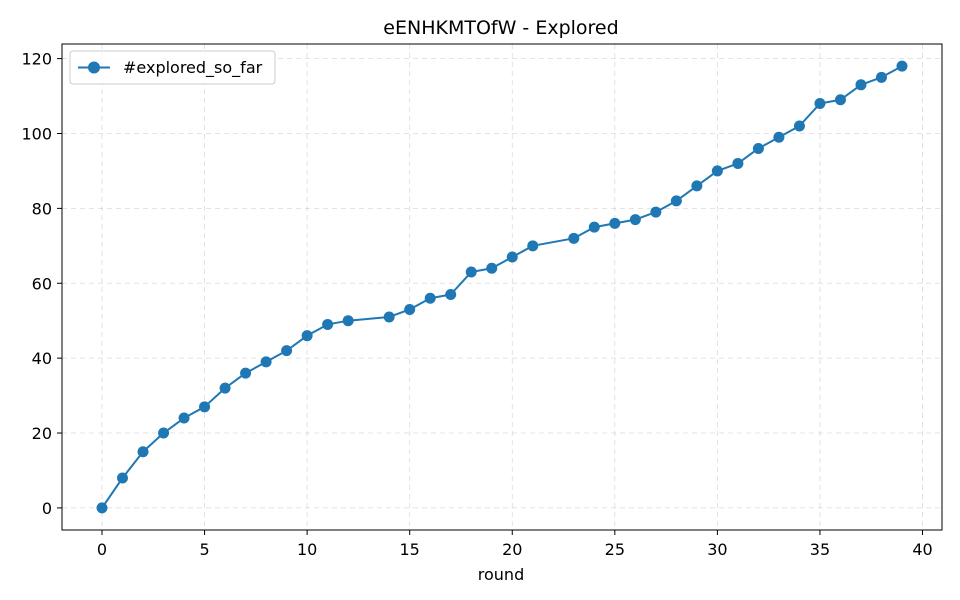 The width and height of the screenshot is (960, 600). Describe the element at coordinates (36, 59) in the screenshot. I see `y-tick-label: 120` at that location.